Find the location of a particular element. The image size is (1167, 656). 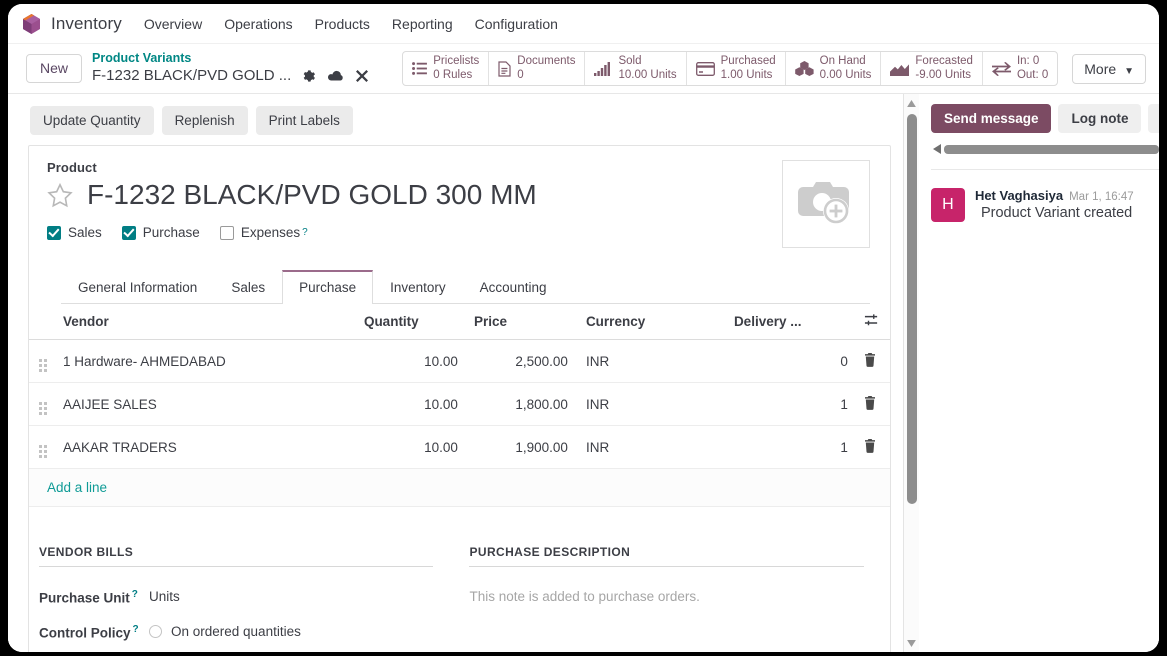

checkbox-purchase-box is located at coordinates (128, 232).